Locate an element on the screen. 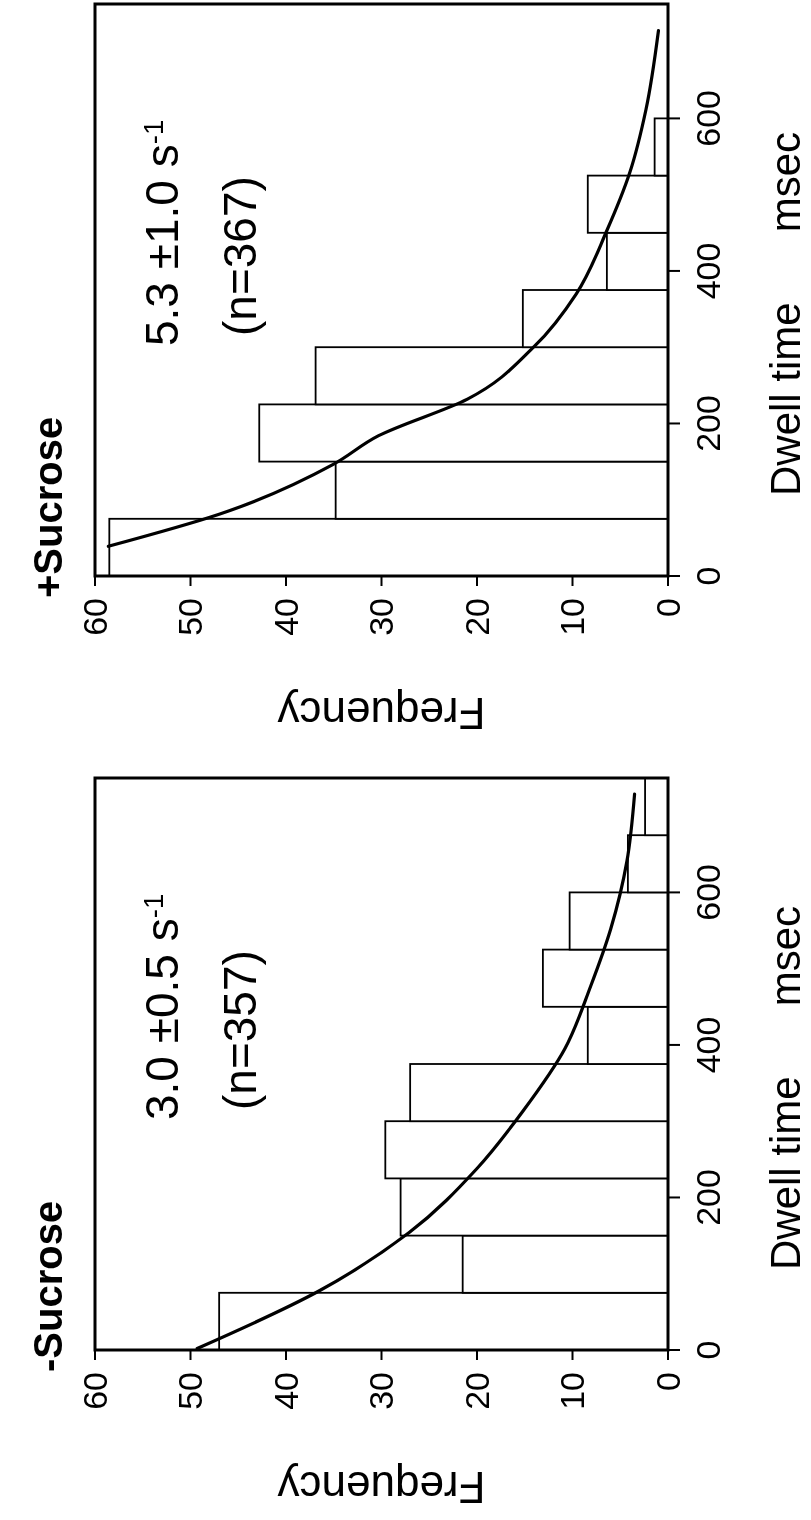  annotation: (n=367) is located at coordinates (240, 256).